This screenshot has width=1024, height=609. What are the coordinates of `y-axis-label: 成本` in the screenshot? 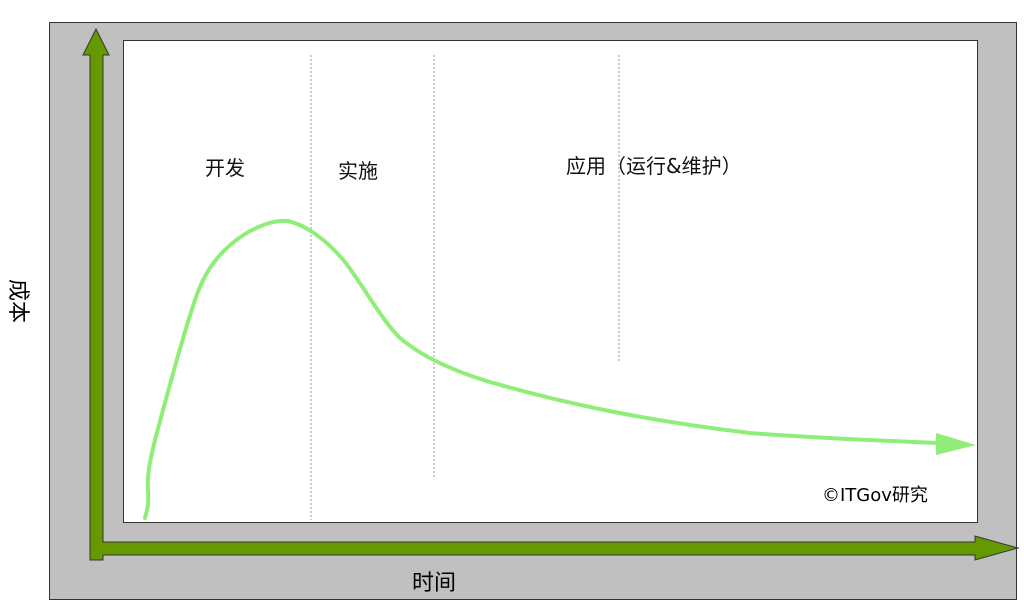 It's located at (18, 301).